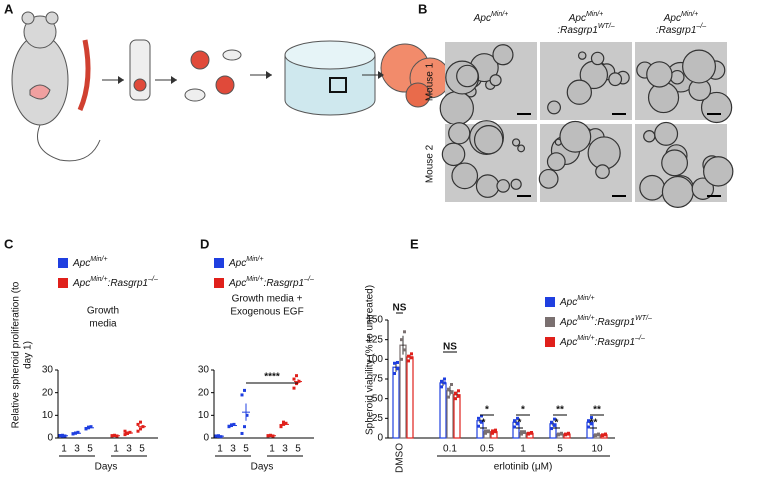 Image resolution: width=757 pixels, height=487 pixels. I want to click on y-tick-label: 75, so click(378, 379).